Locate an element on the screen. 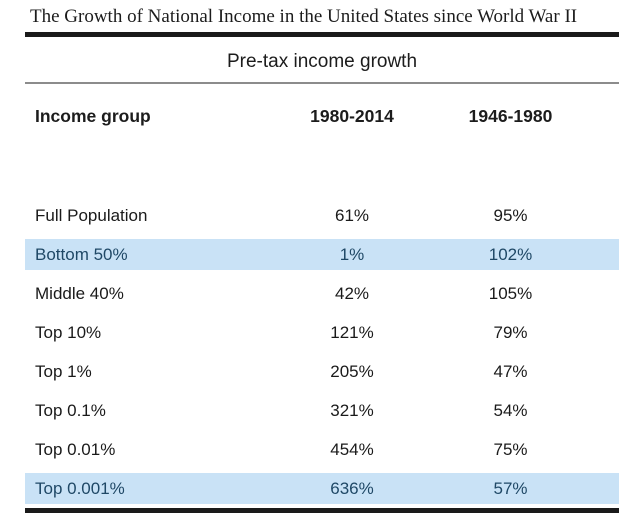 The height and width of the screenshot is (513, 640). table-row: Top 0.1% 321% 54% is located at coordinates (322, 410).